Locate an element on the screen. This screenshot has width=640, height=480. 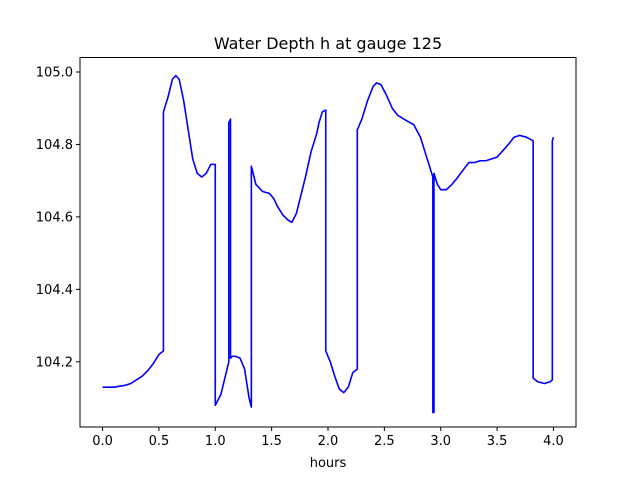
x-axis: 0.0 0.5 1.0 1.5 2.0 2.5 3.0 3.5 4.0 is located at coordinates (328, 438).